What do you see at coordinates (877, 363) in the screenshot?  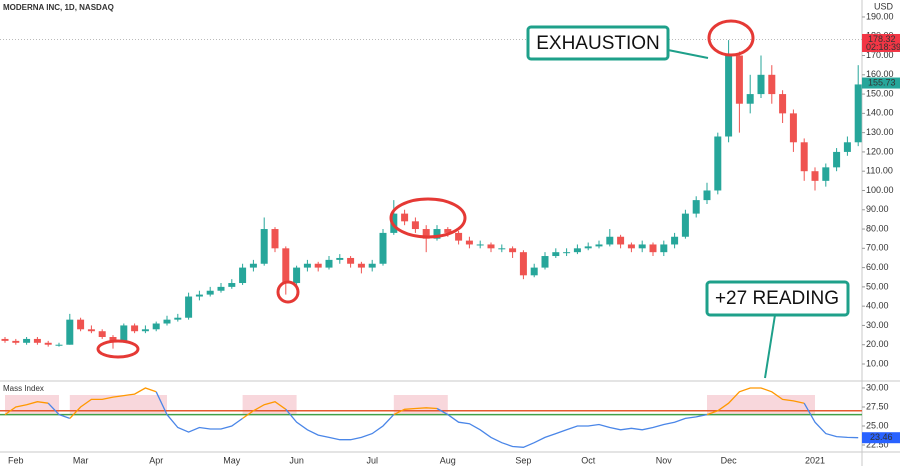 I see `y-tick-label: 10.00` at bounding box center [877, 363].